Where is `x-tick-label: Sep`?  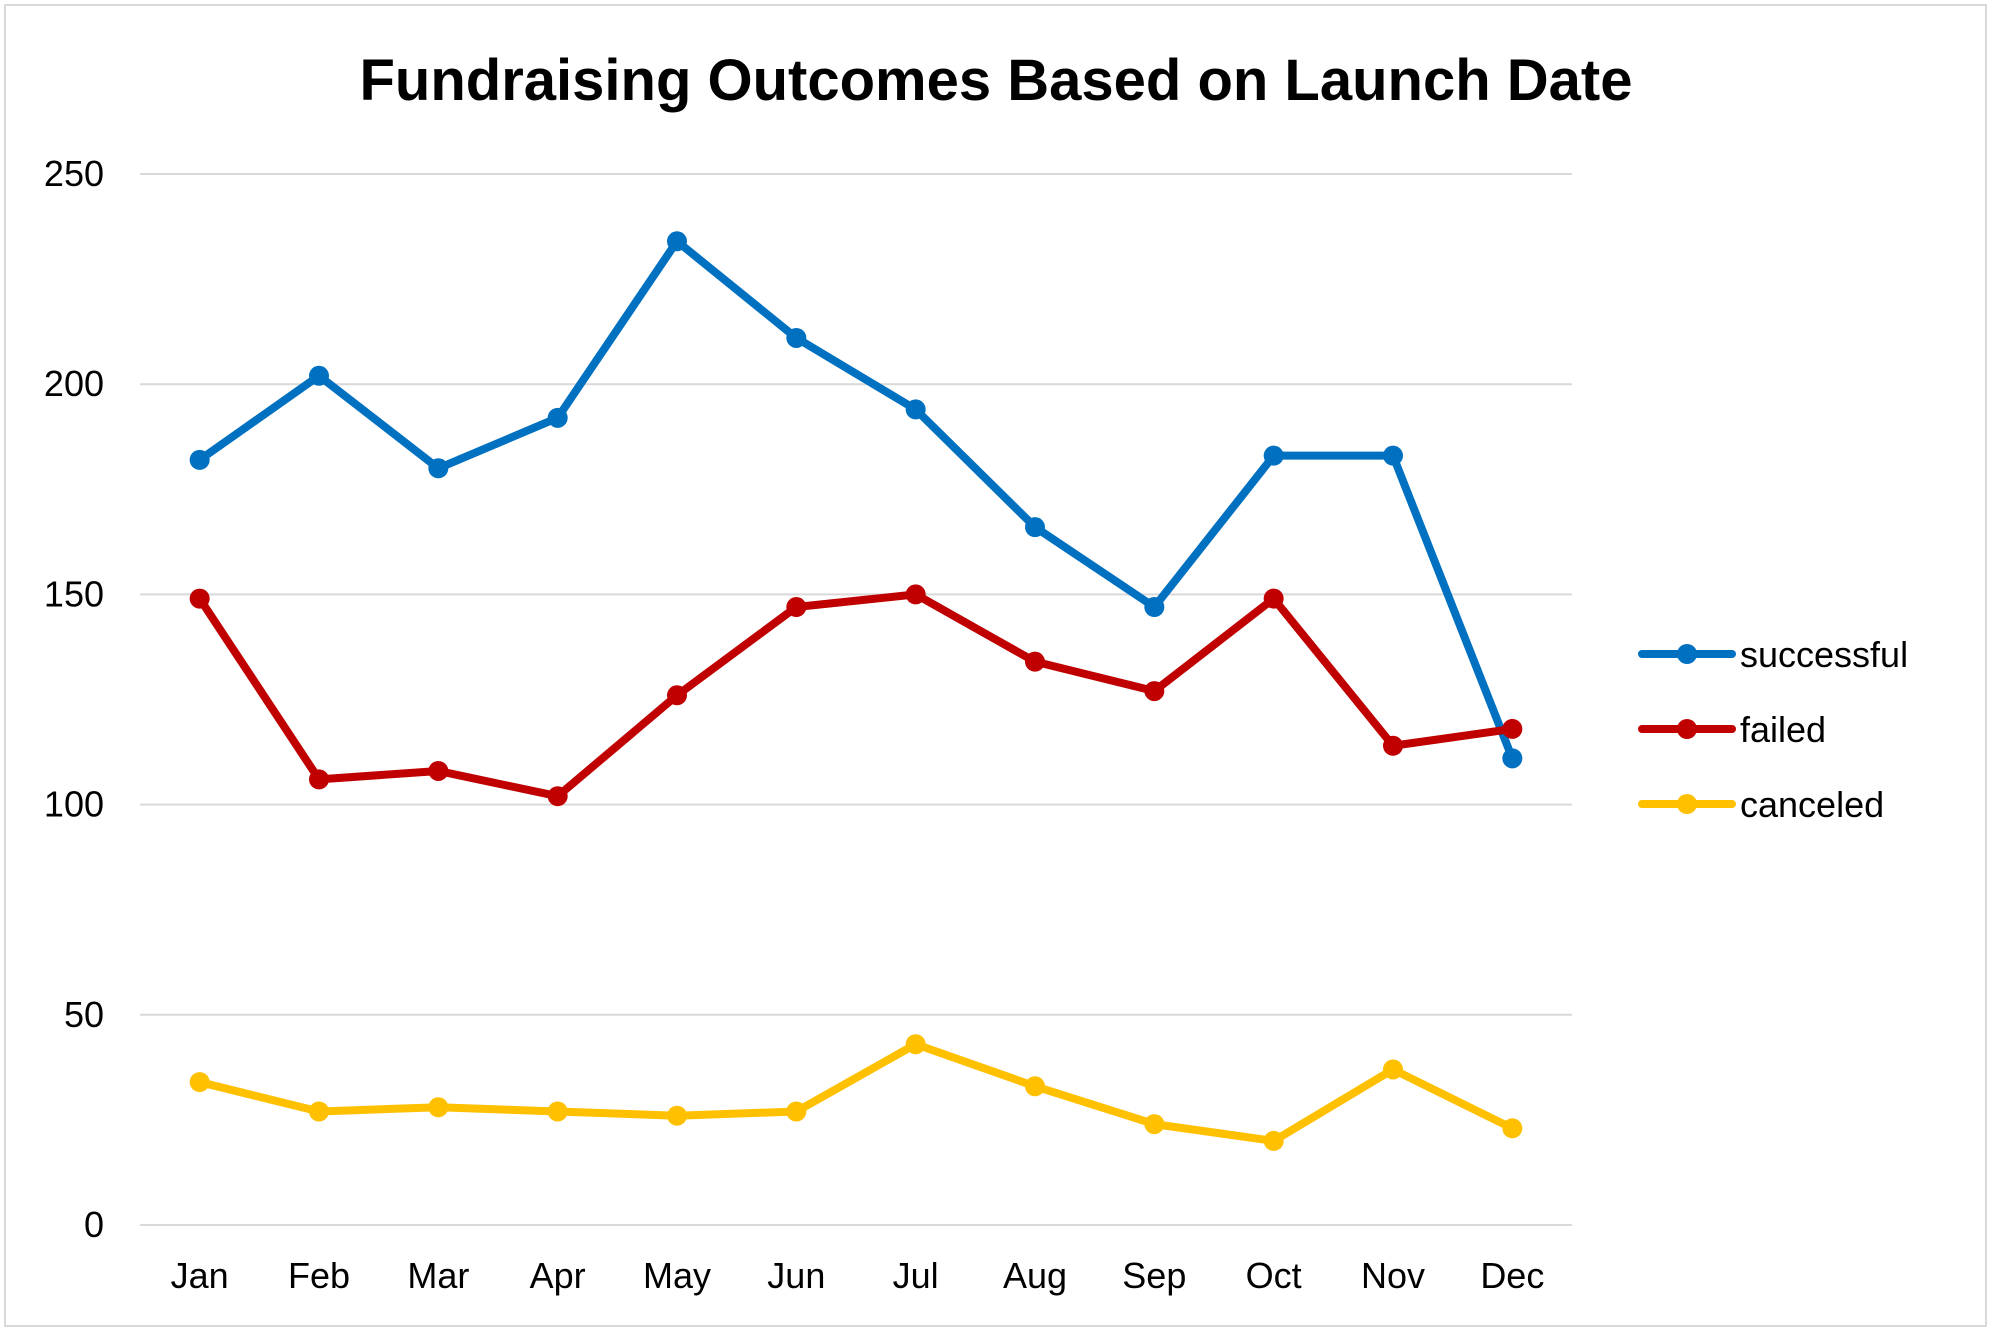
x-tick-label: Sep is located at coordinates (1154, 1275).